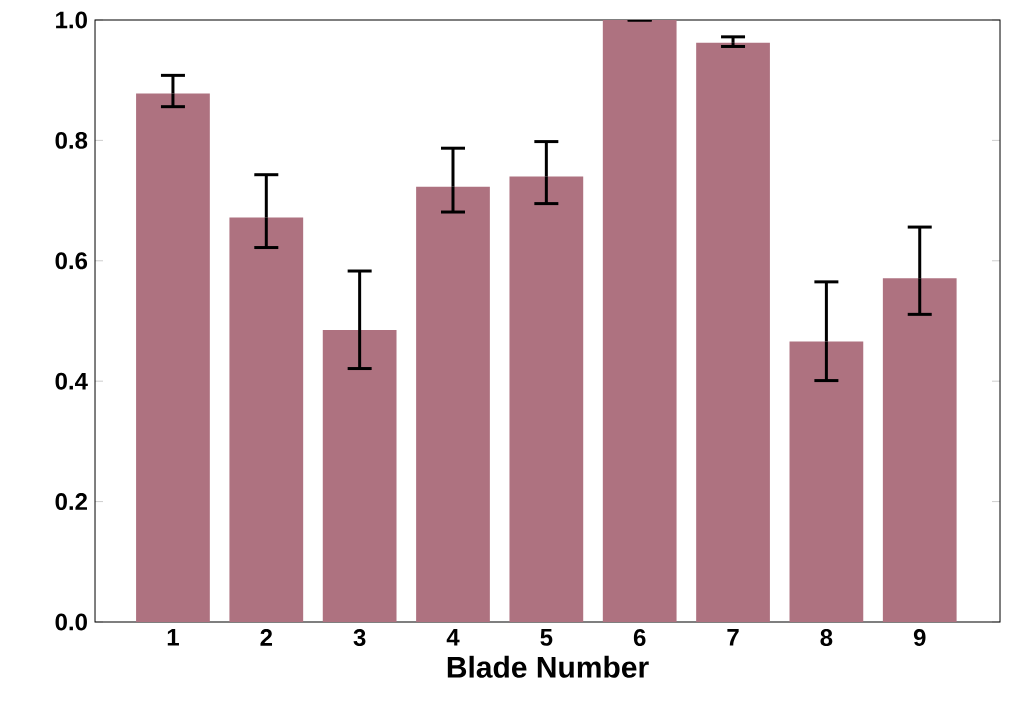 This screenshot has width=1015, height=726. I want to click on y-tick-label: 0.2, so click(71, 502).